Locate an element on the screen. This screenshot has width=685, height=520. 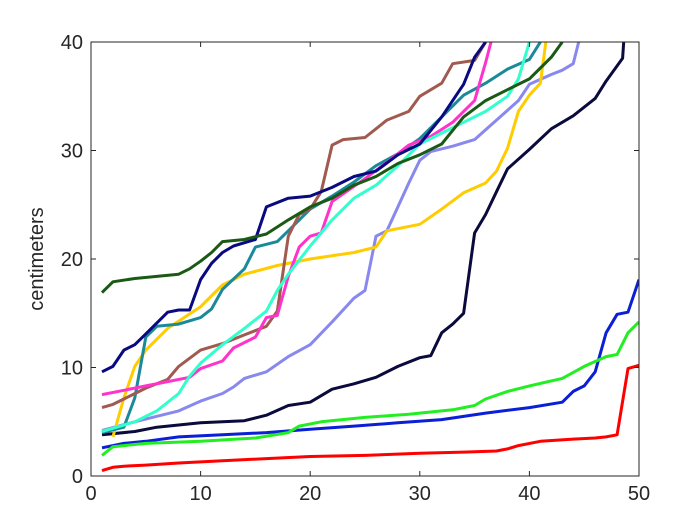
y-tick-label: 40 is located at coordinates (72, 43).